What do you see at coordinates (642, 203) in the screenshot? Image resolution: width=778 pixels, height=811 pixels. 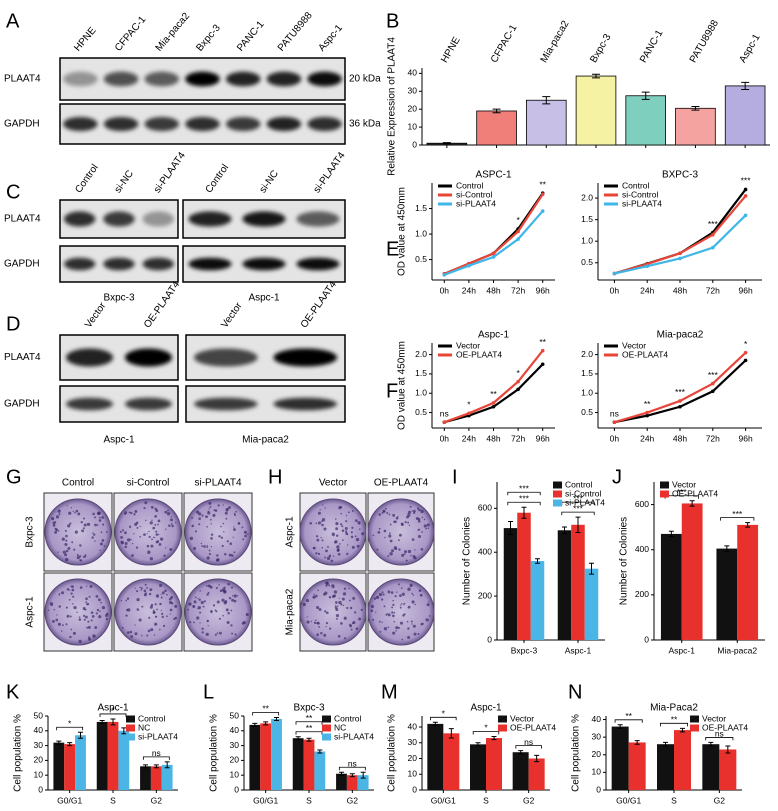 I see `legend-label: si-PLAAT4` at bounding box center [642, 203].